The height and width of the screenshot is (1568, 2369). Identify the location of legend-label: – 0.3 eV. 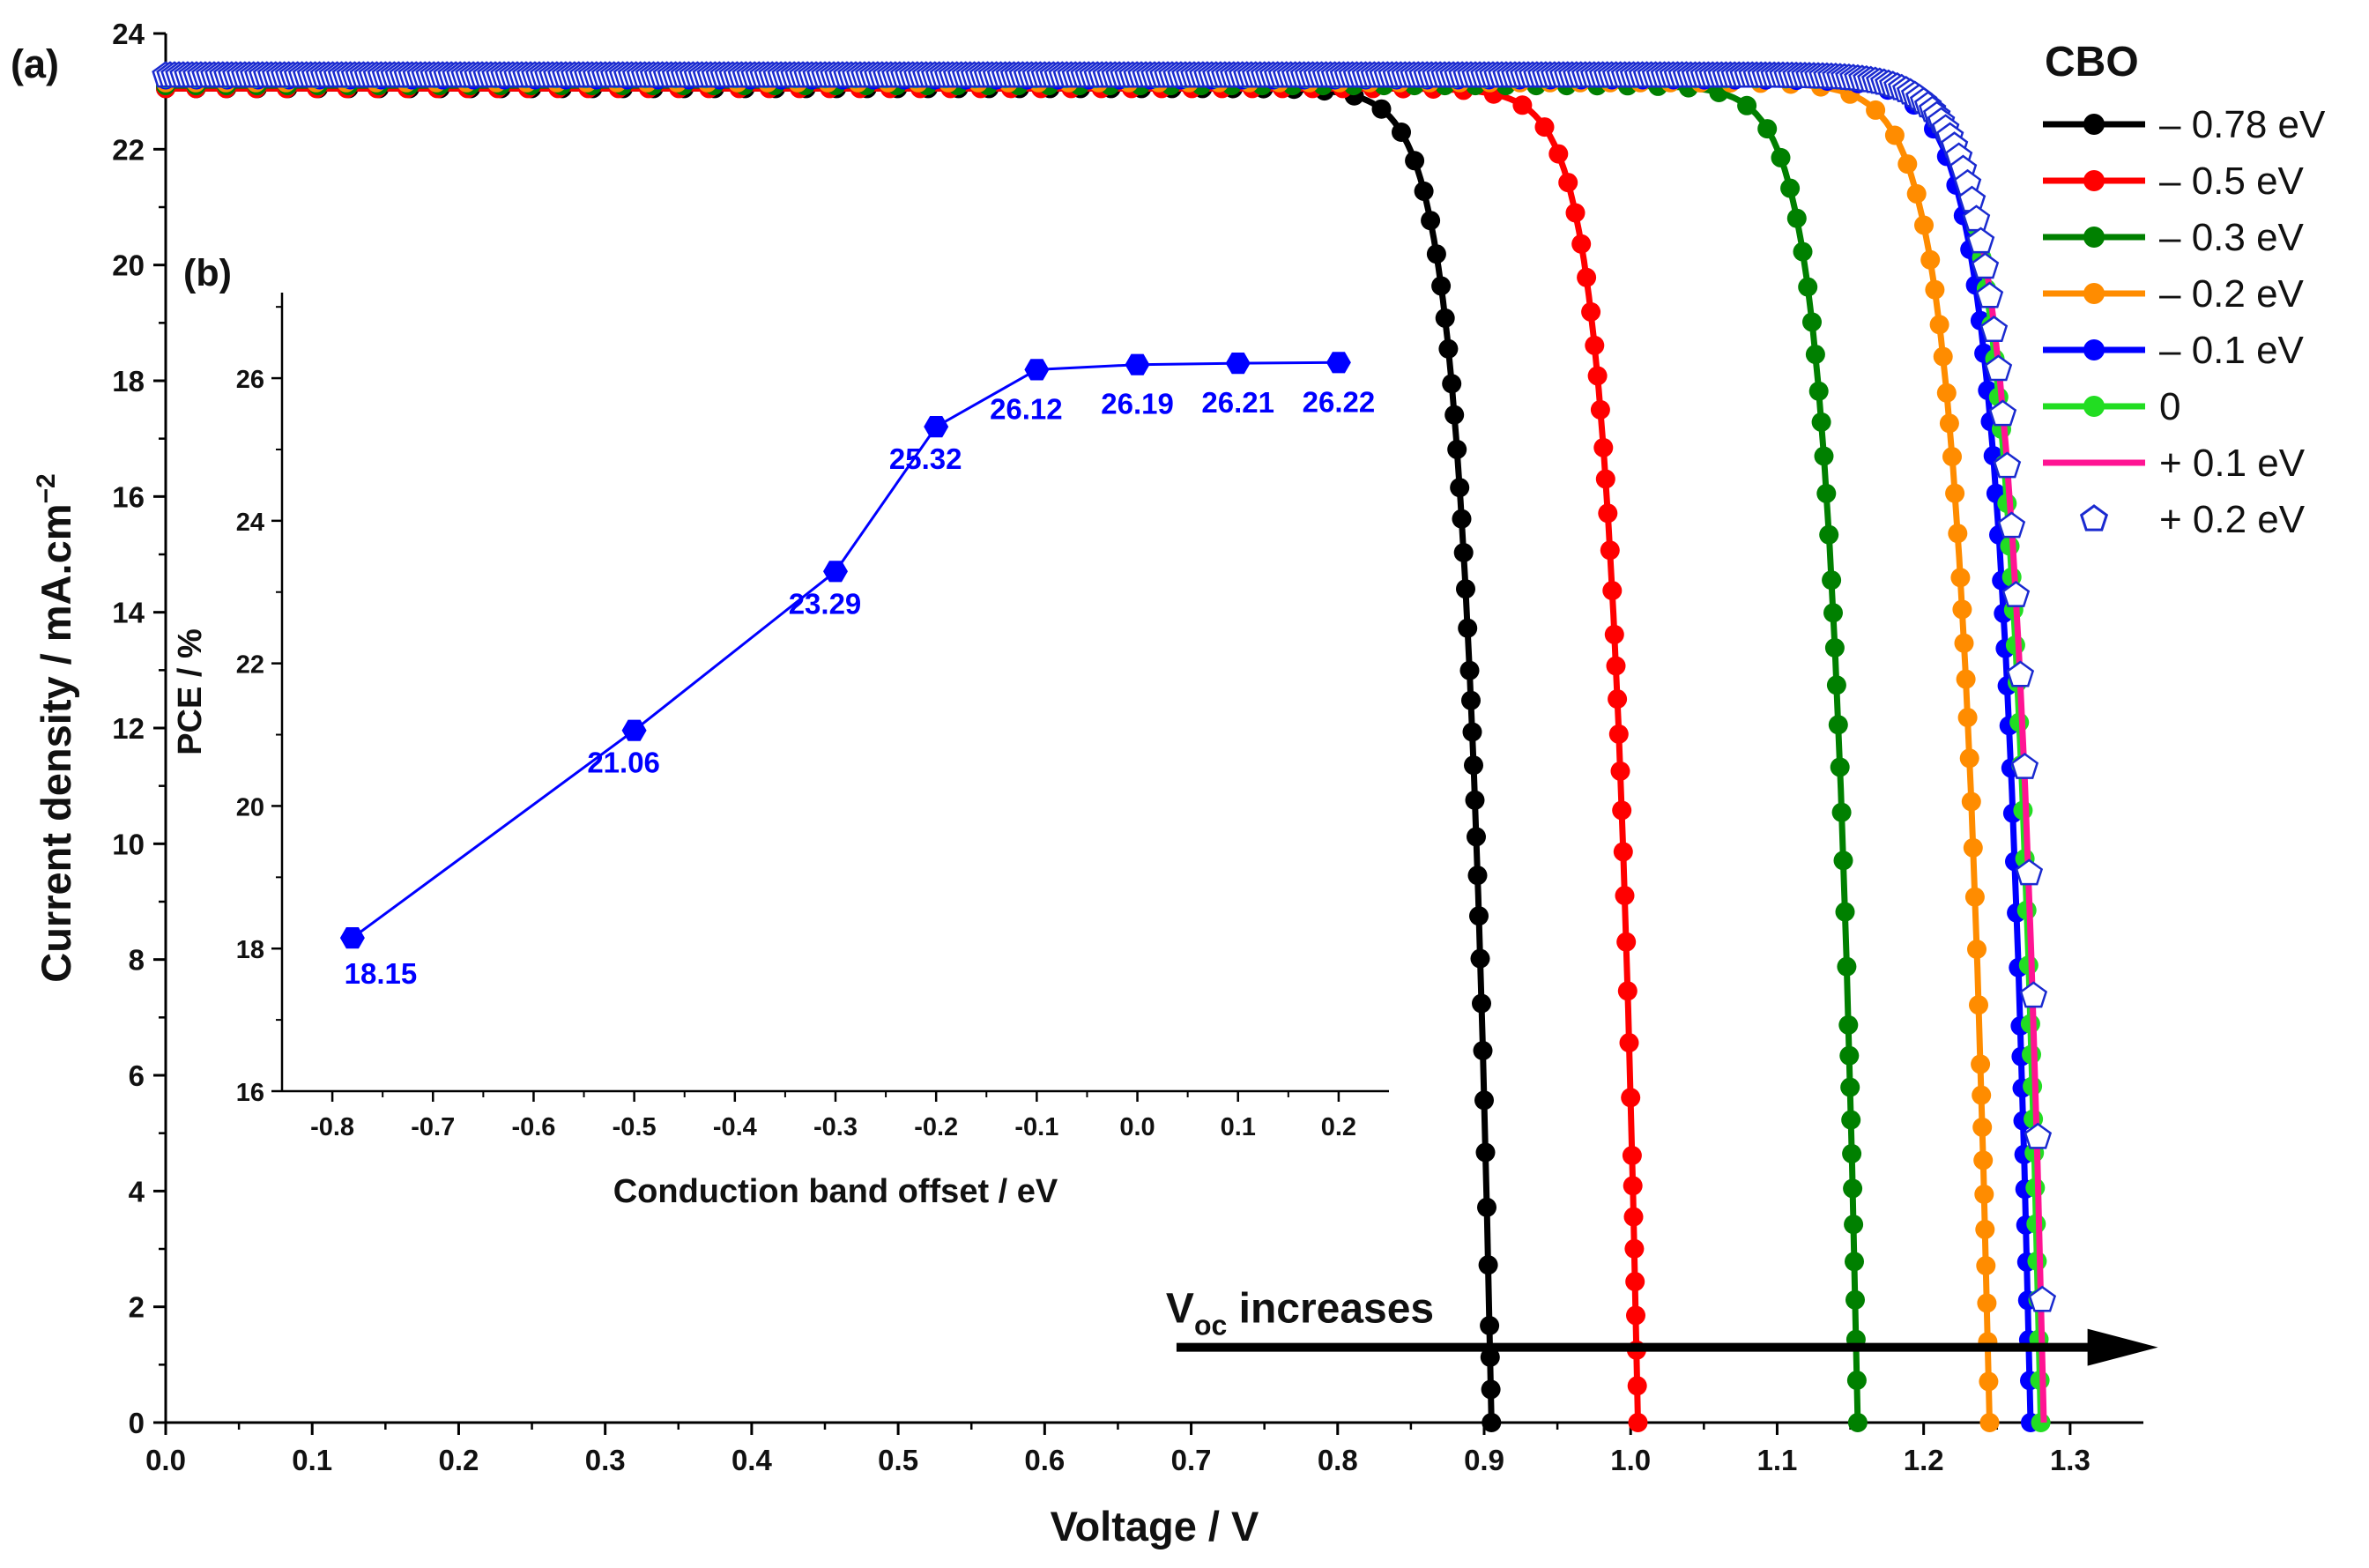
(2232, 237).